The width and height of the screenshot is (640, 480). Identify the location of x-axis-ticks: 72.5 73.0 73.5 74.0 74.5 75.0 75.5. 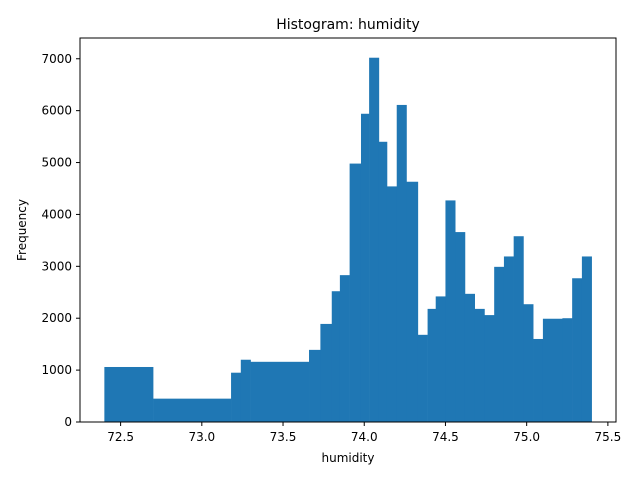
(364, 433).